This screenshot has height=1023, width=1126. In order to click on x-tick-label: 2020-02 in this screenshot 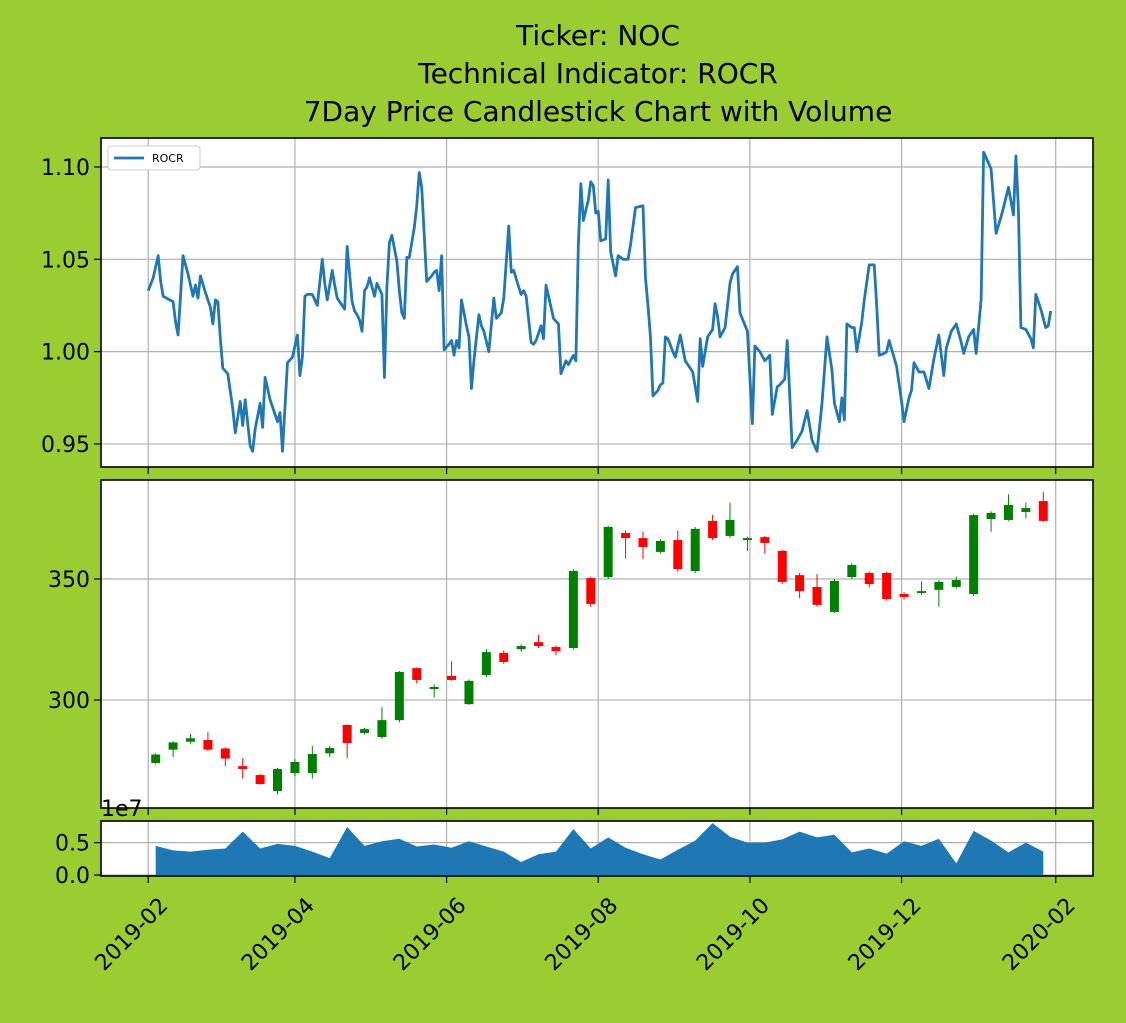, I will do `click(1039, 934)`.